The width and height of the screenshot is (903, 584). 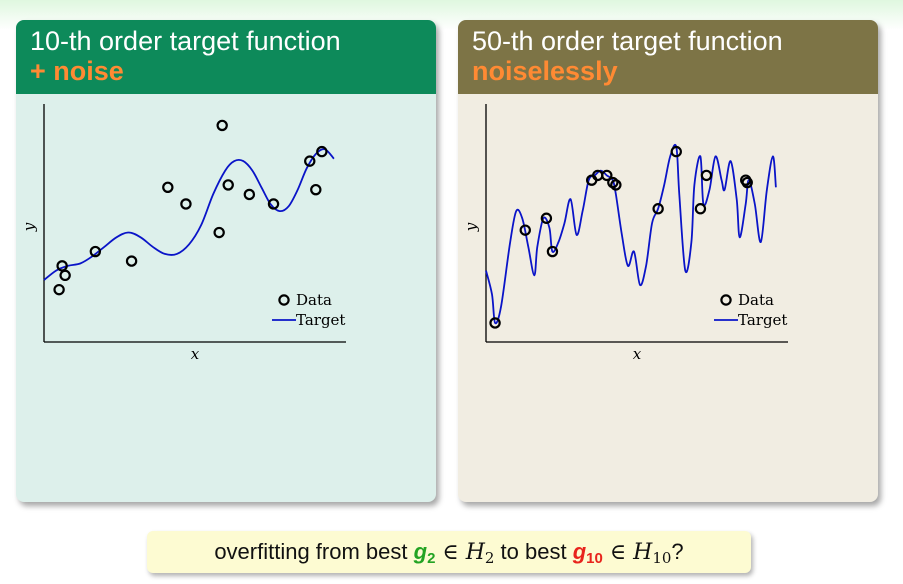 What do you see at coordinates (185, 41) in the screenshot?
I see `left-panel-title: 10-th order target function` at bounding box center [185, 41].